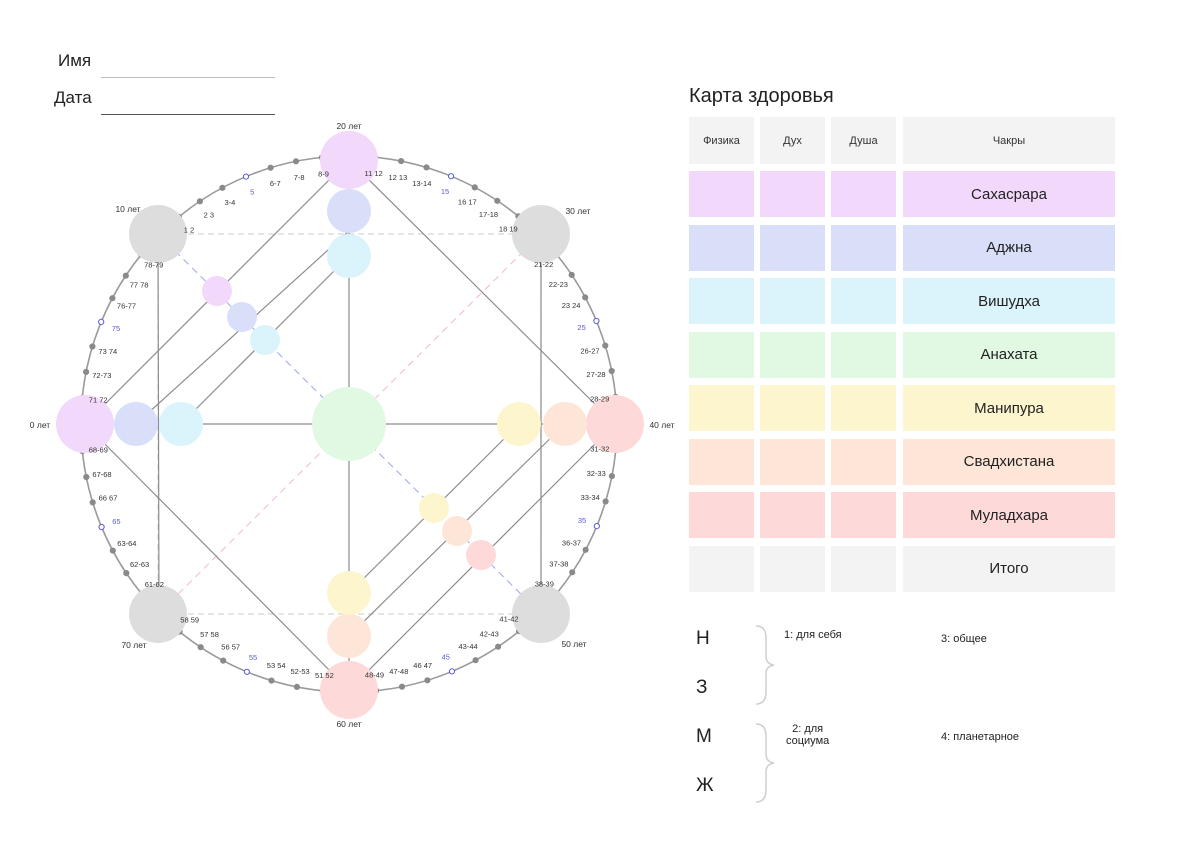 The width and height of the screenshot is (1200, 848). Describe the element at coordinates (188, 114) in the screenshot. I see `date-field` at that location.